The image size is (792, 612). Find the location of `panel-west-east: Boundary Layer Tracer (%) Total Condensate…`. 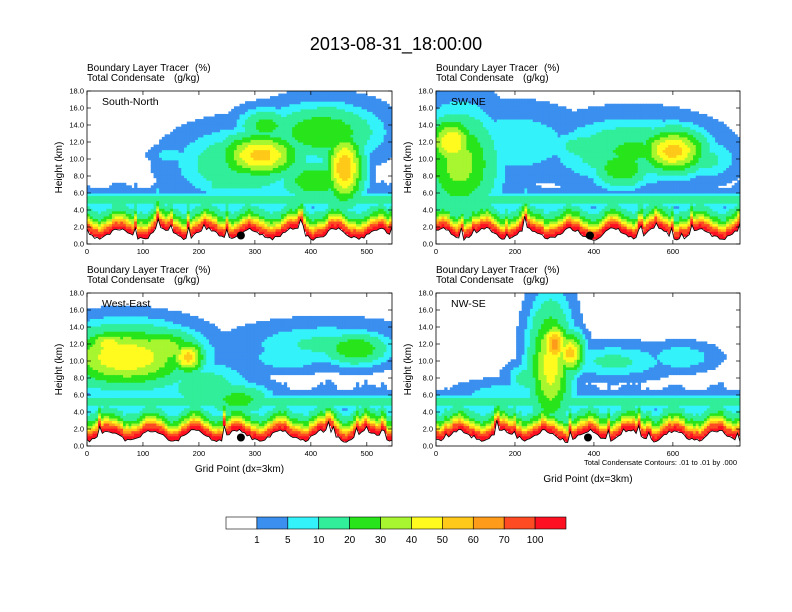

panel-west-east: Boundary Layer Tracer (%) Total Condensate… is located at coordinates (223, 370).